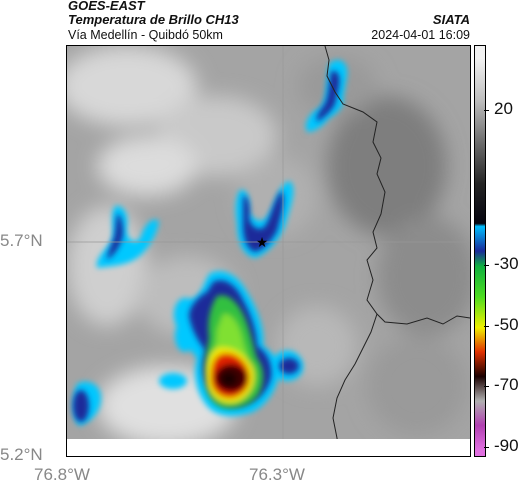 The image size is (526, 491). I want to click on lon-label-76.8W: 76.8°W, so click(62, 474).